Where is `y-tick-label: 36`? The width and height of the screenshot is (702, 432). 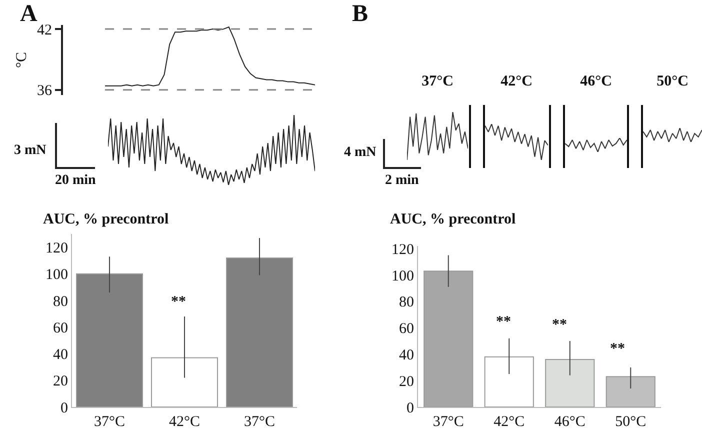
y-tick-label: 36 is located at coordinates (44, 91).